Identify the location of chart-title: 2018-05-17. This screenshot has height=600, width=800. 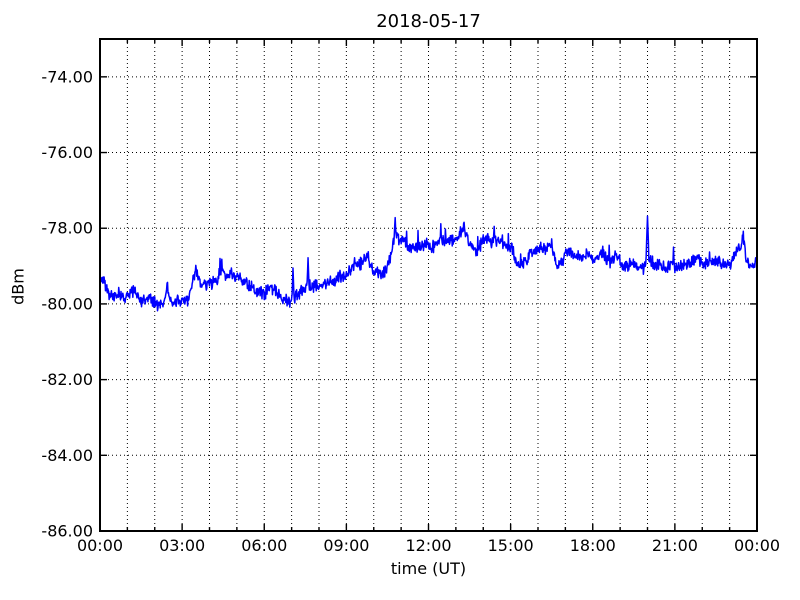
(428, 21).